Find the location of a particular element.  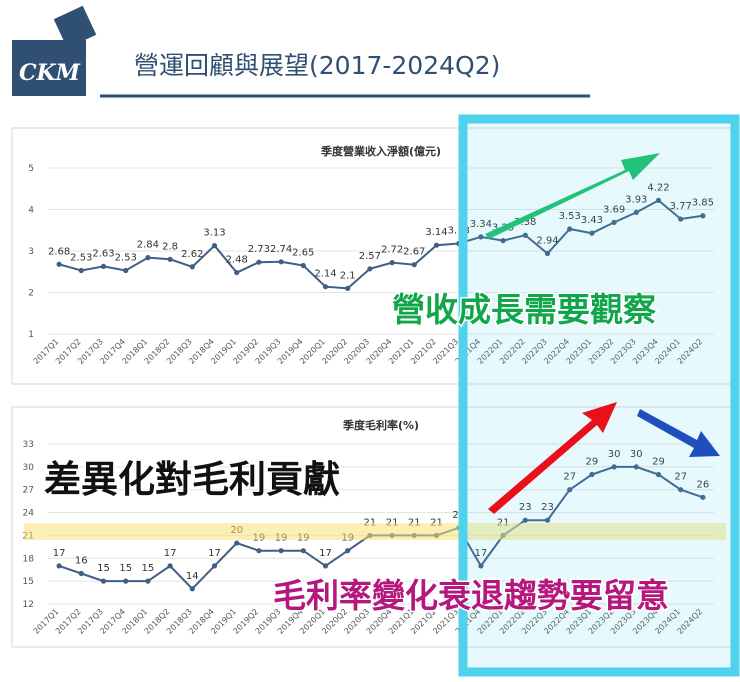

y-tick-label: 4 is located at coordinates (31, 211).